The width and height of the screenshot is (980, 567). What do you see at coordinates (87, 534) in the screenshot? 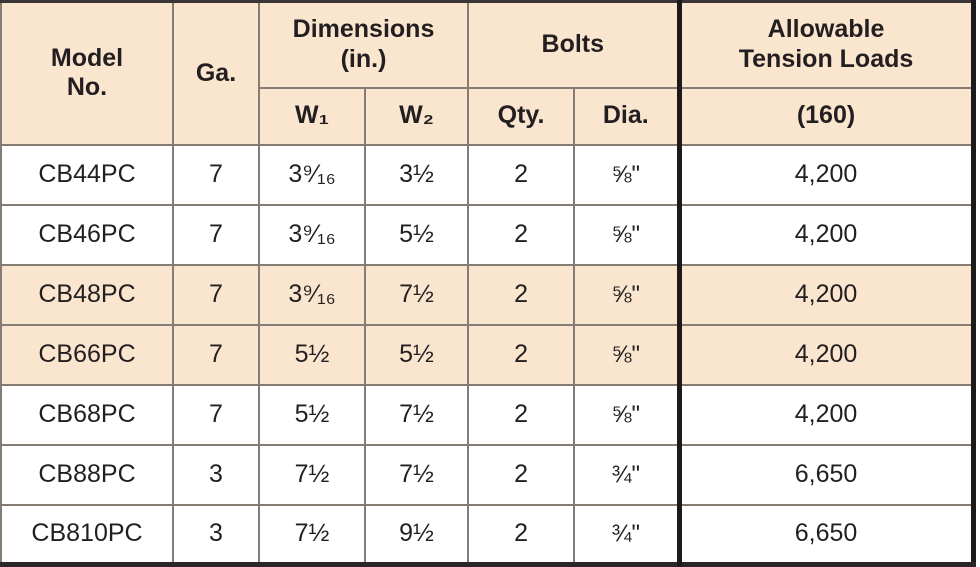
I see `cell-model: CB810PC` at bounding box center [87, 534].